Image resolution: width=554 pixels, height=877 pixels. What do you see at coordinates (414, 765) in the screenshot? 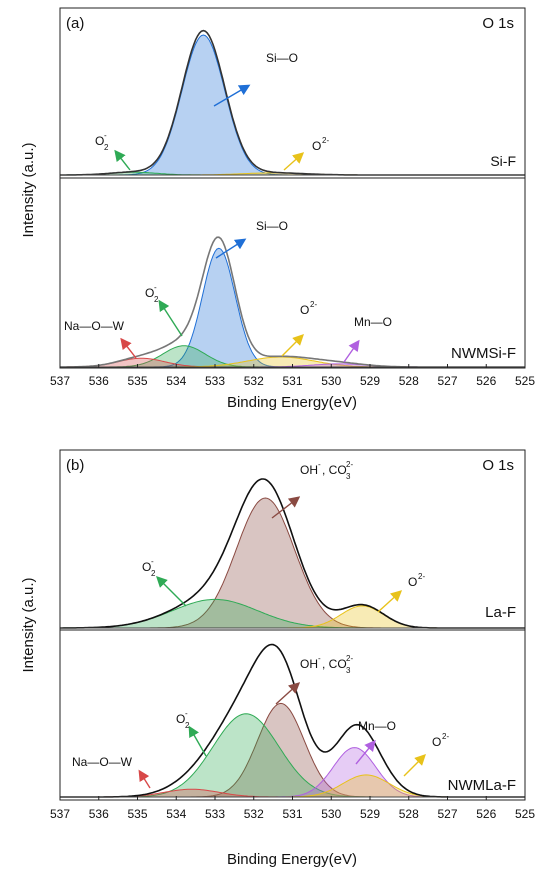
I see `arrow-o2minus-b-bottom` at bounding box center [414, 765].